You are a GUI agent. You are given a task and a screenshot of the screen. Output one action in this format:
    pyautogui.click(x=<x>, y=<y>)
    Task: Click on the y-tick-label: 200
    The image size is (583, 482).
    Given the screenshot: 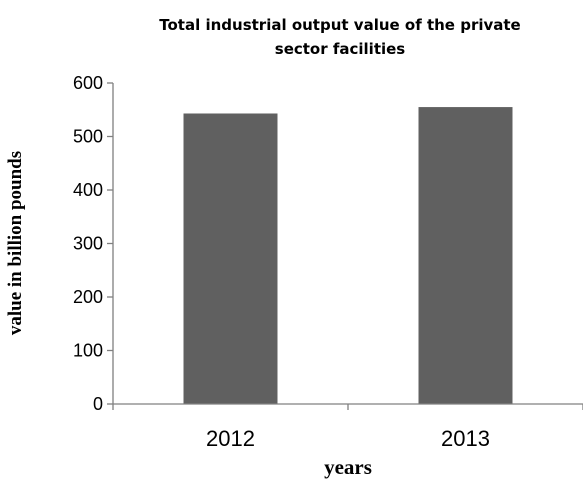 What is the action you would take?
    pyautogui.click(x=88, y=297)
    